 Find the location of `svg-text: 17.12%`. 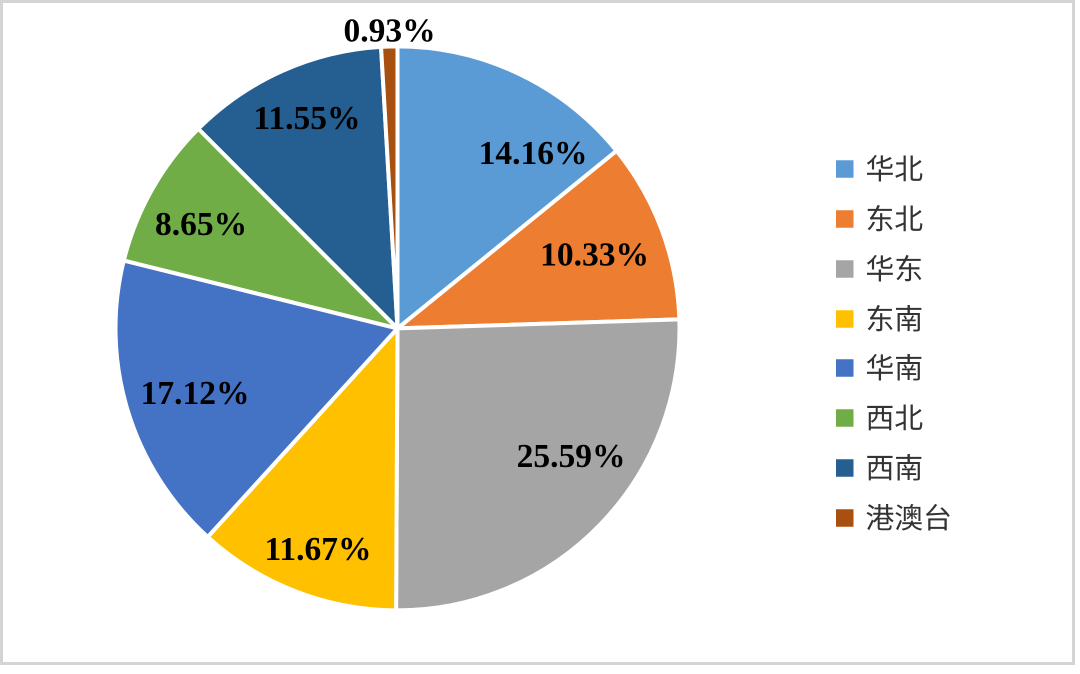

svg-text: 17.12% is located at coordinates (195, 393).